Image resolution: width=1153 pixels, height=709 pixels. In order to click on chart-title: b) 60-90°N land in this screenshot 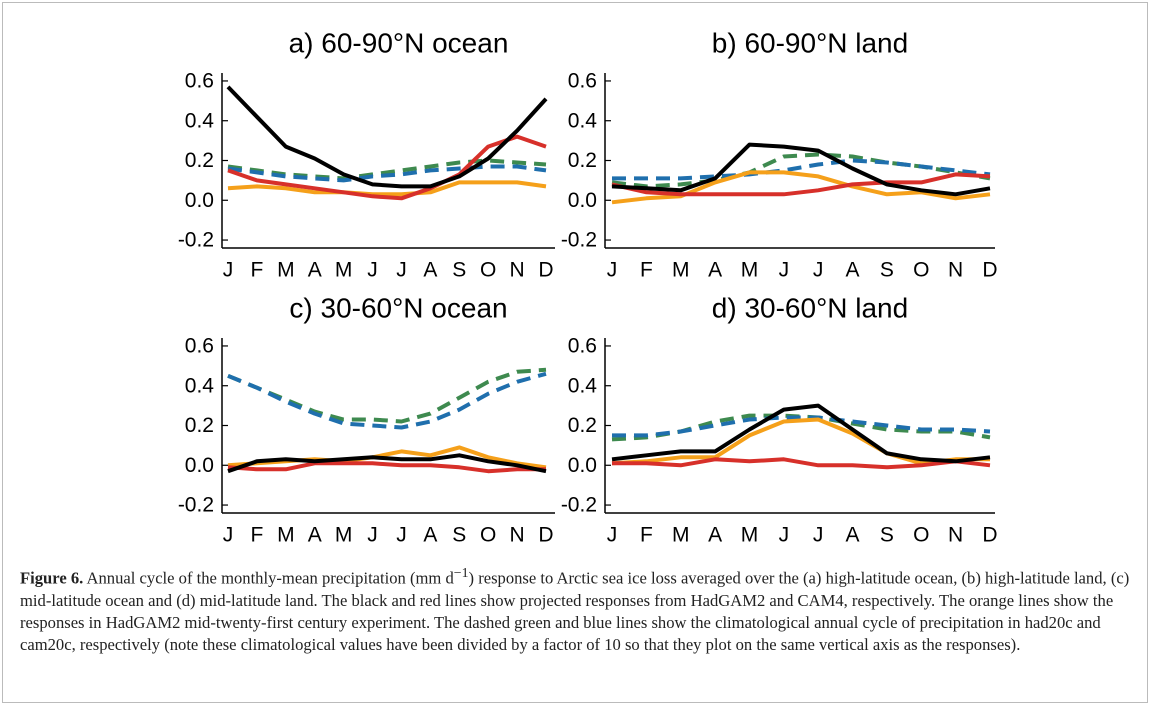, I will do `click(810, 42)`.